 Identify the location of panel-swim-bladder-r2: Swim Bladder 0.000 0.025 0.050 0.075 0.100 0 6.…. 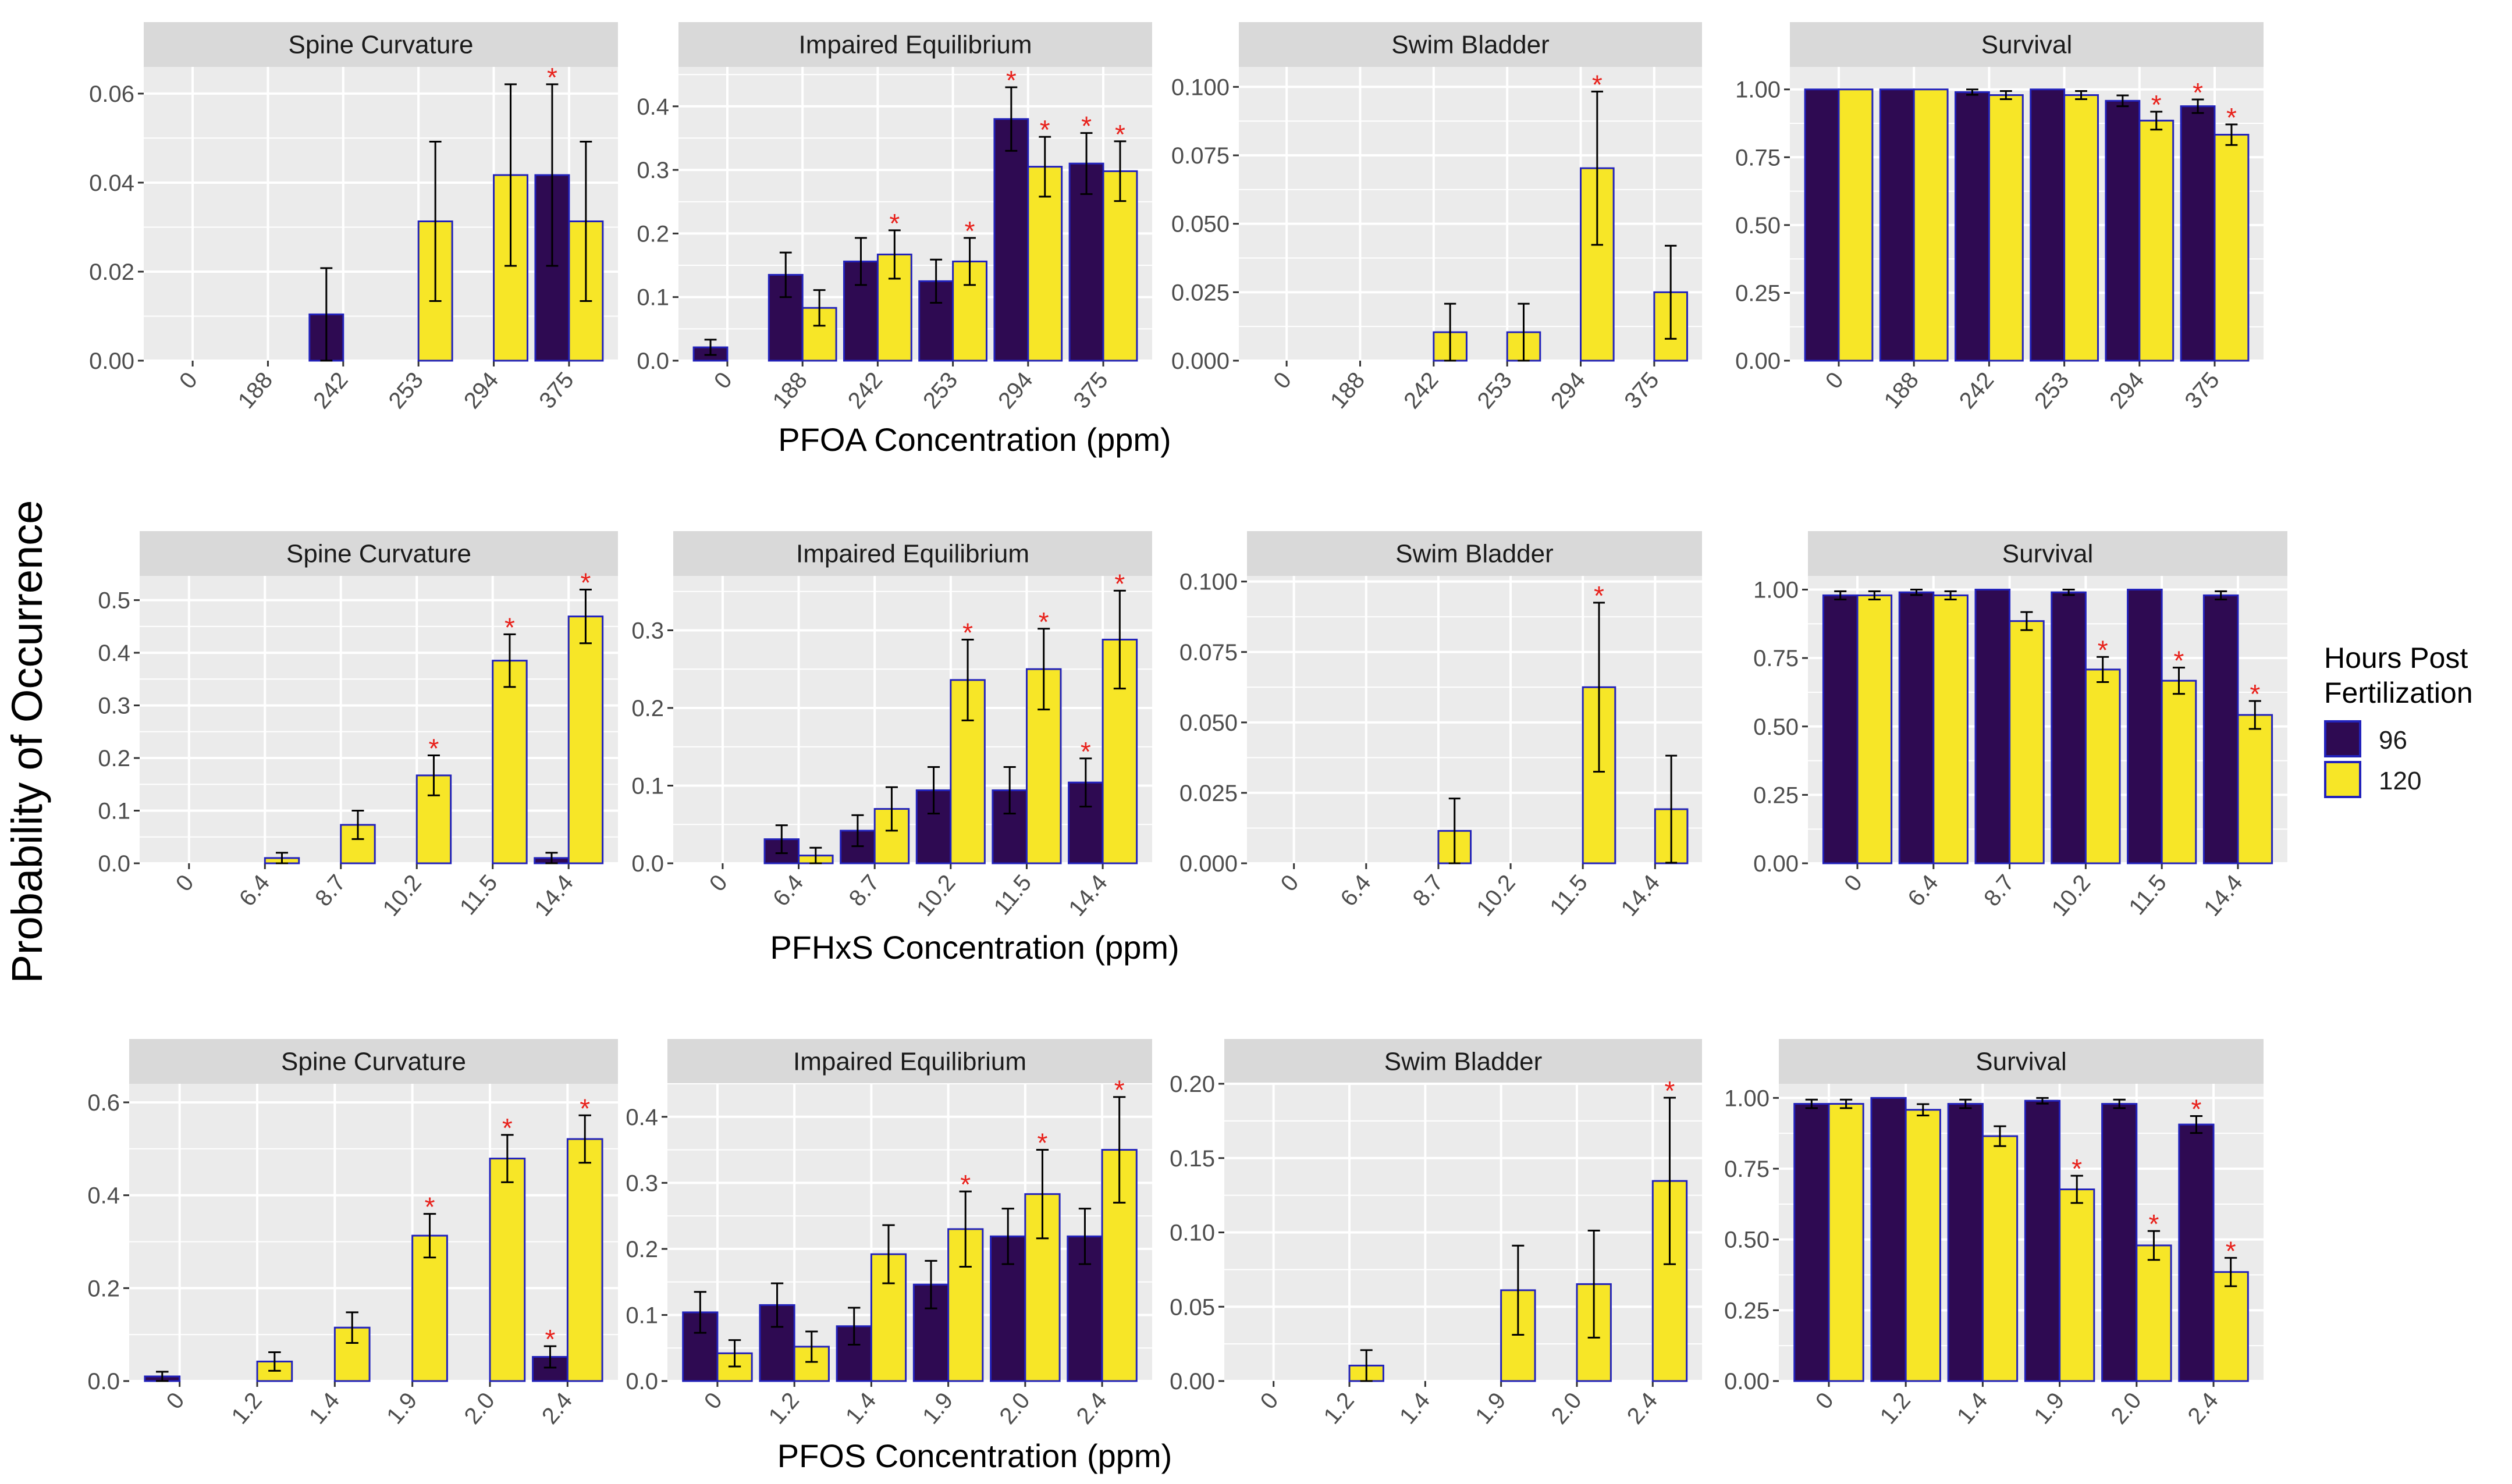
(1441, 726).